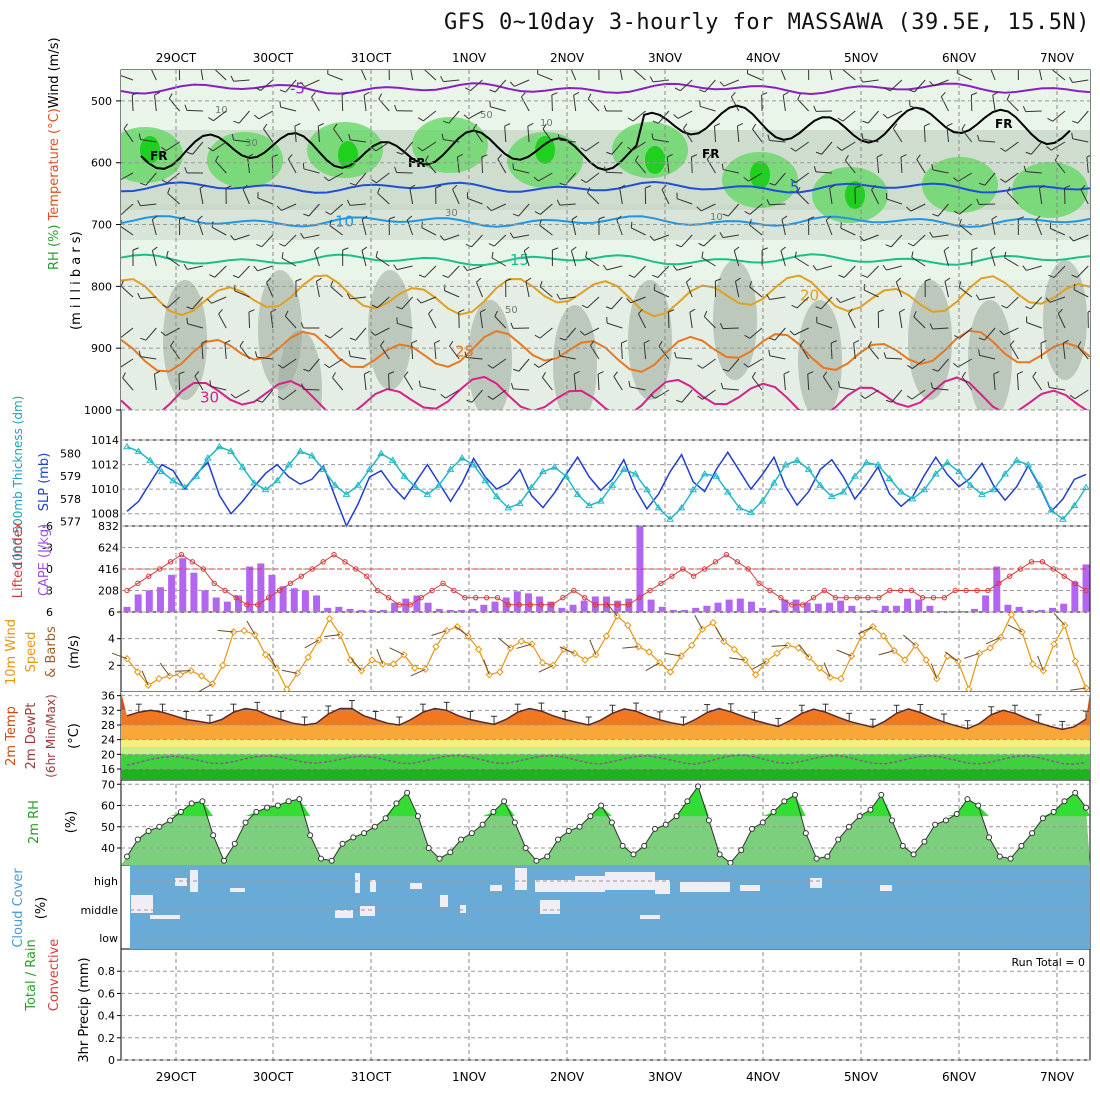 The width and height of the screenshot is (1100, 1100). I want to click on rh-core, so click(760, 175).